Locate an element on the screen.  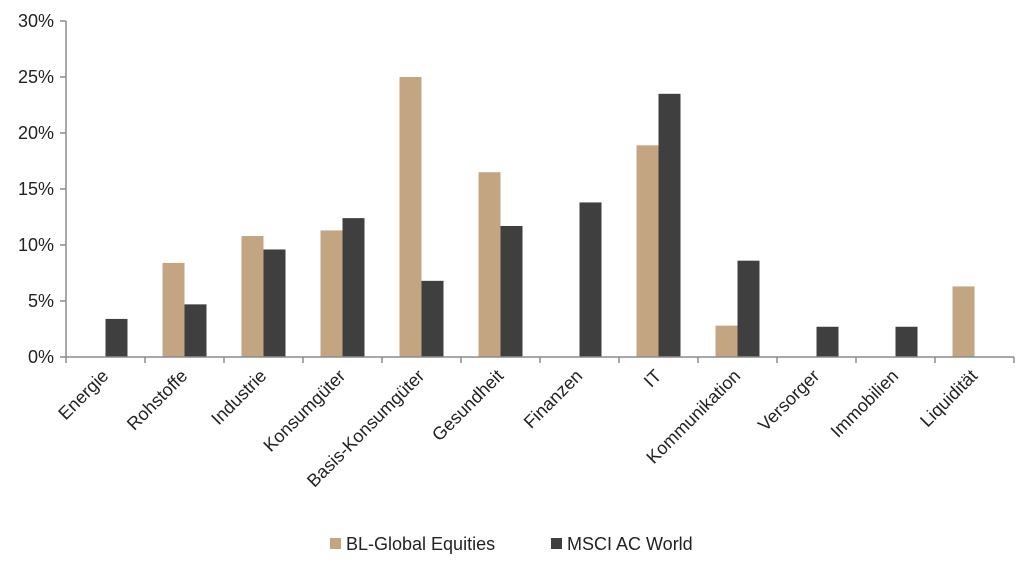
x-tick-label: Industrie is located at coordinates (238, 397).